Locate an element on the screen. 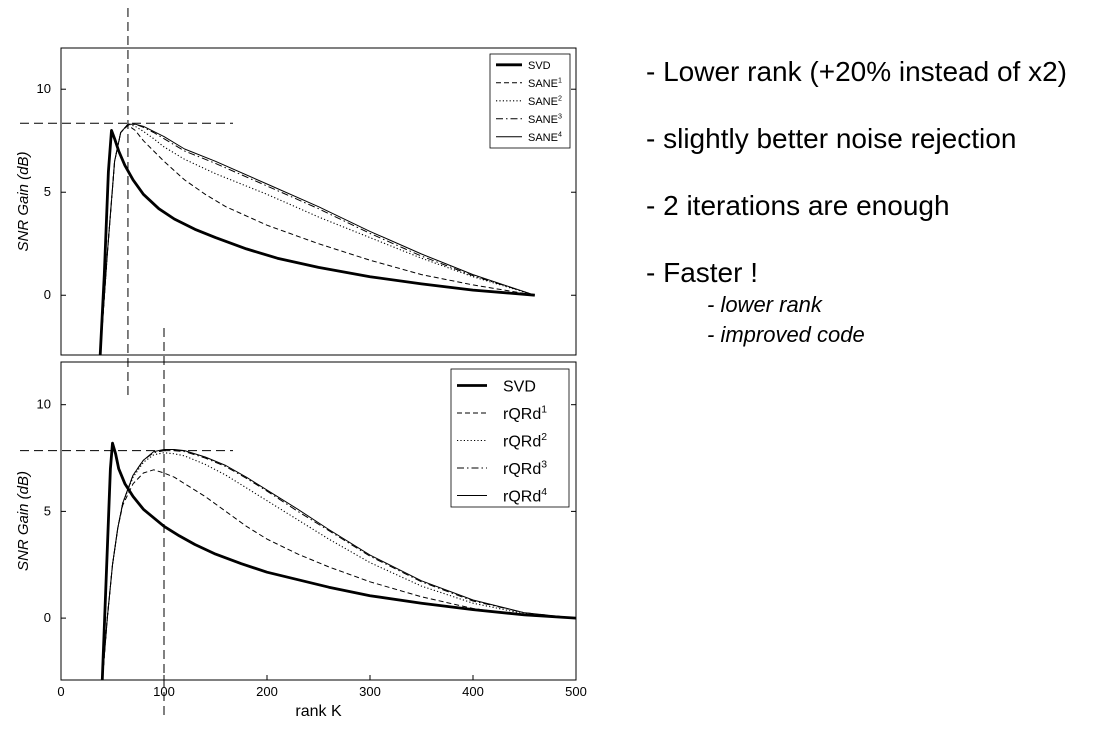 The width and height of the screenshot is (1118, 742). series-line-rqrd4 is located at coordinates (338, 564).